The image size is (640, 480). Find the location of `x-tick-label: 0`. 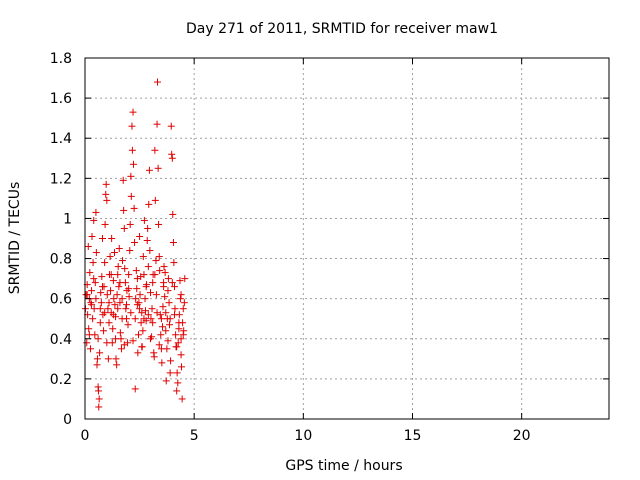

x-tick-label: 0 is located at coordinates (85, 436).